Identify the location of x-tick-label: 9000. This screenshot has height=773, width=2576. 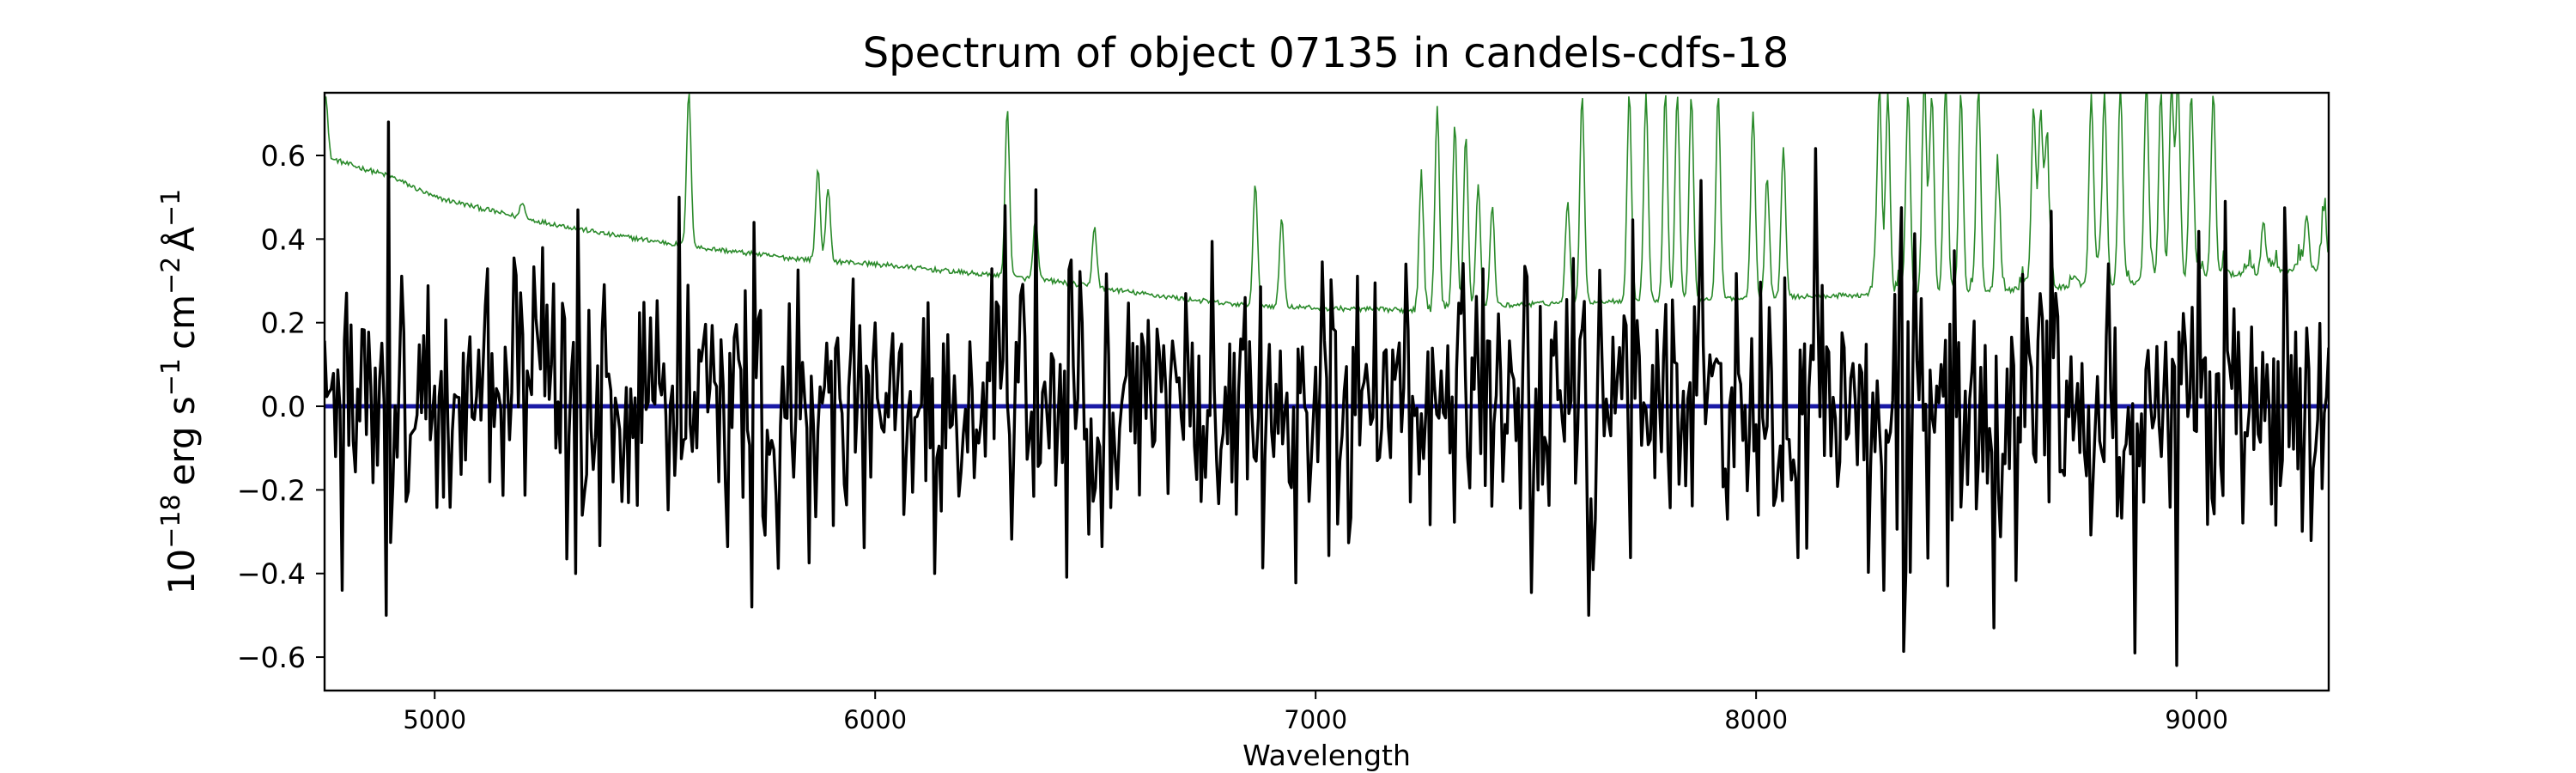
(2196, 719).